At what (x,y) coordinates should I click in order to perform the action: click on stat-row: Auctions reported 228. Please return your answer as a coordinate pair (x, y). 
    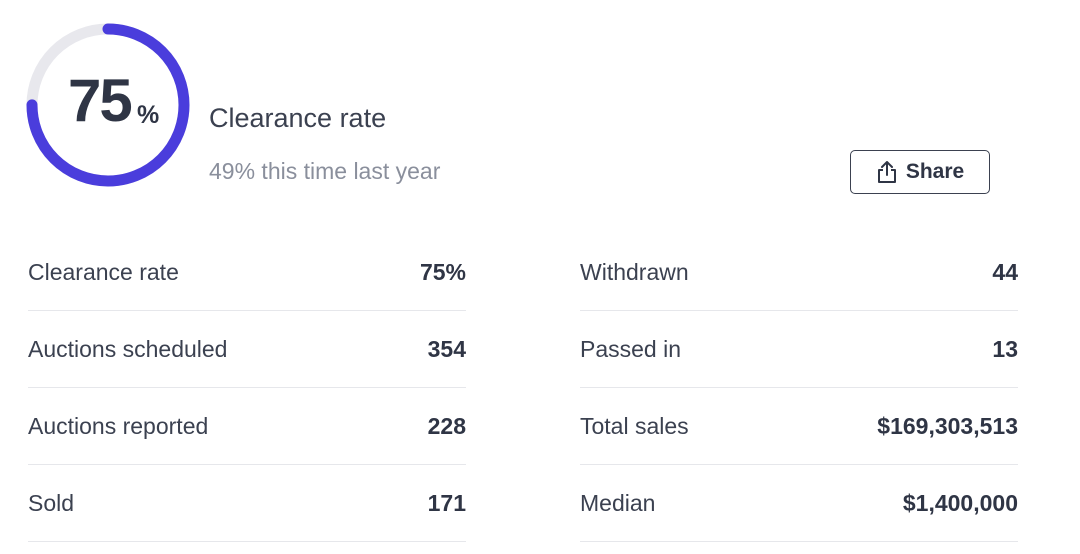
    Looking at the image, I should click on (247, 426).